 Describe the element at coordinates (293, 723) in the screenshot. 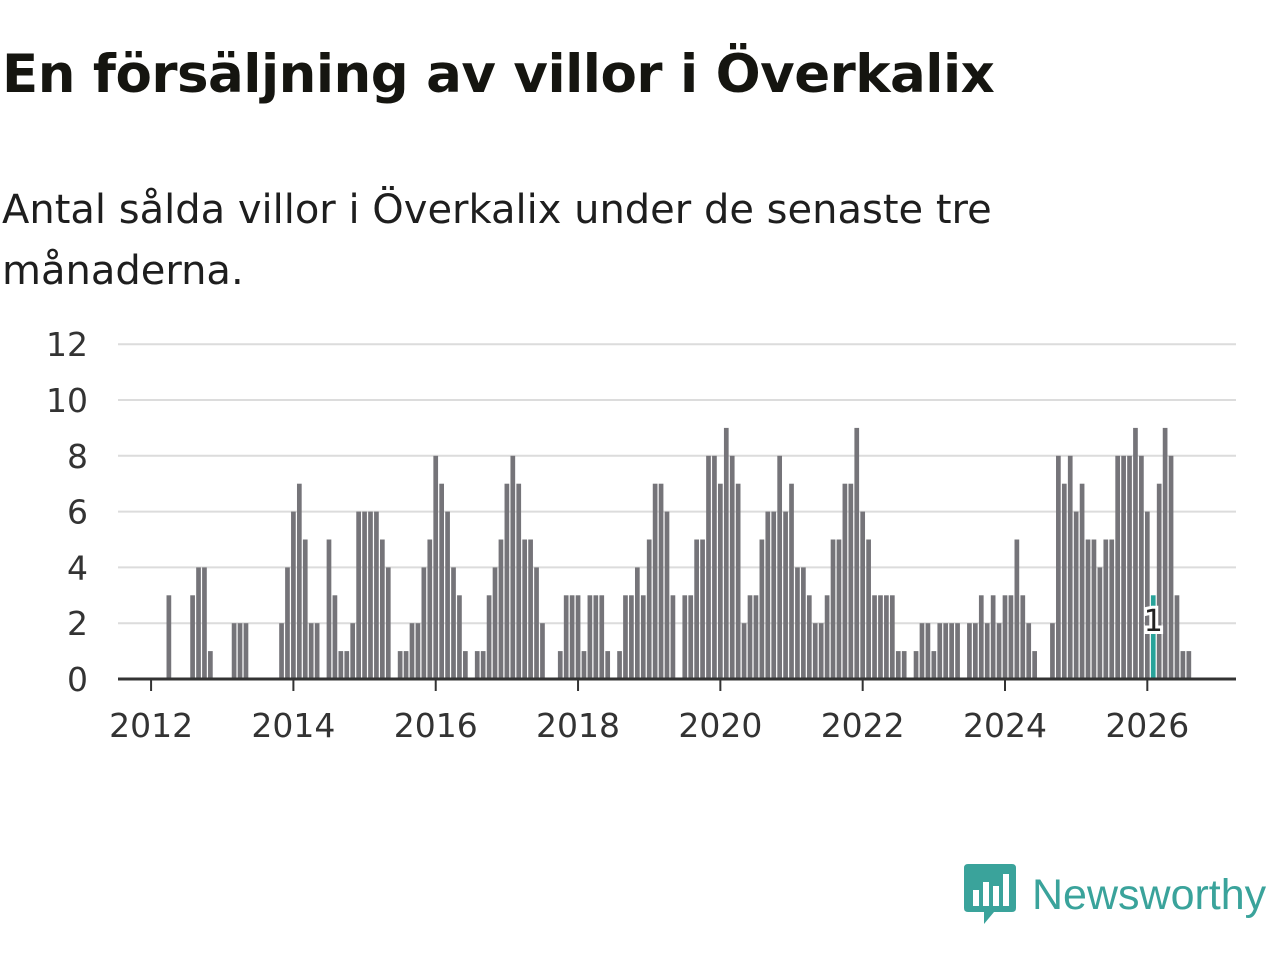

I see `x-tick-label: 2014` at that location.